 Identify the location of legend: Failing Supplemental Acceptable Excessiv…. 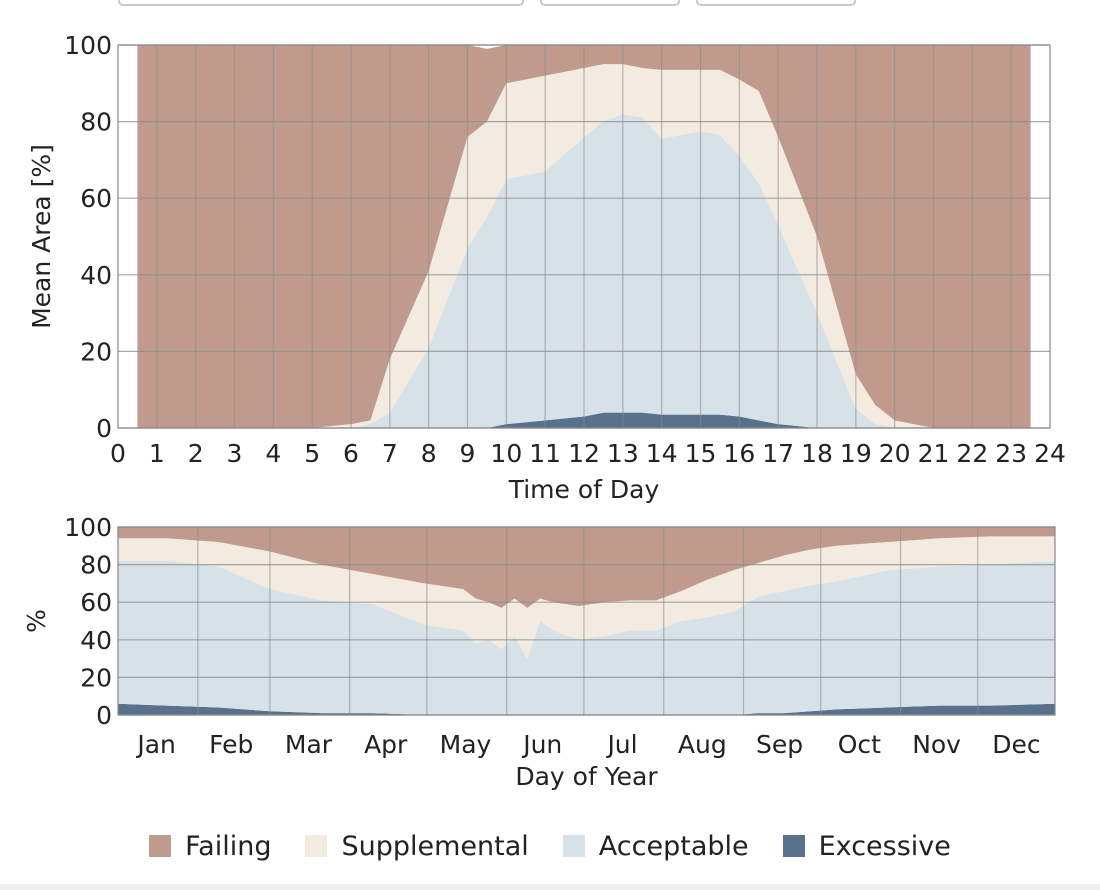
(550, 846).